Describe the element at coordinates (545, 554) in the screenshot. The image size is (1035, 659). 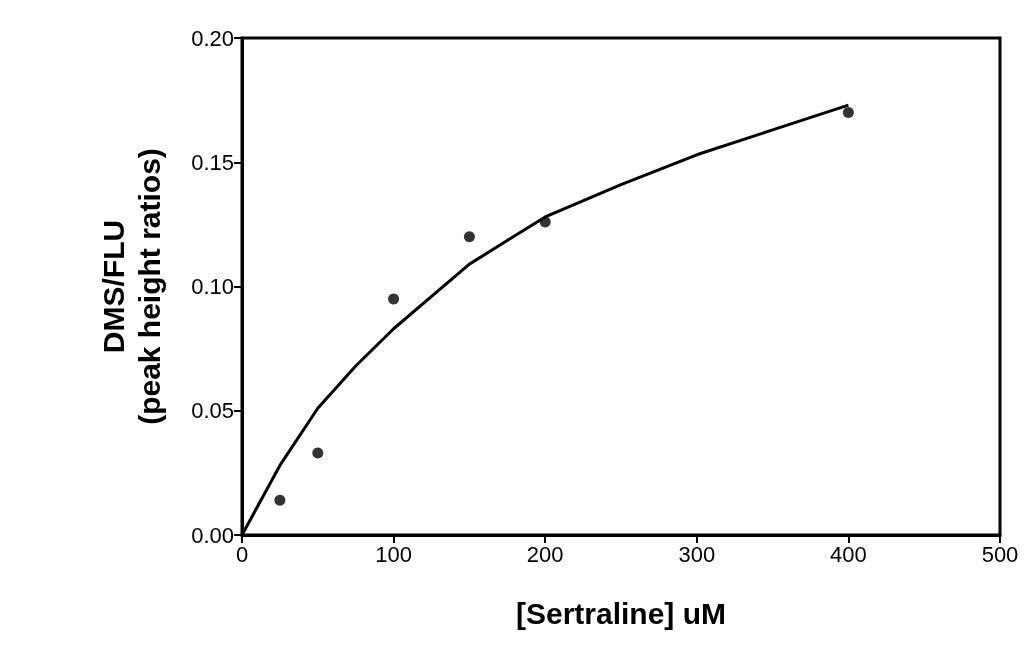
I see `x-tick-label: 200` at that location.